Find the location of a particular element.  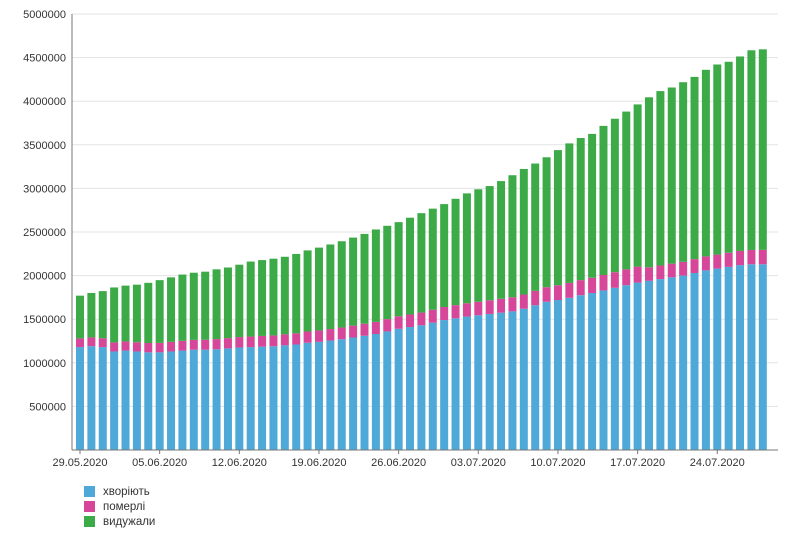

y-tick-label: 2000000 is located at coordinates (44, 277).